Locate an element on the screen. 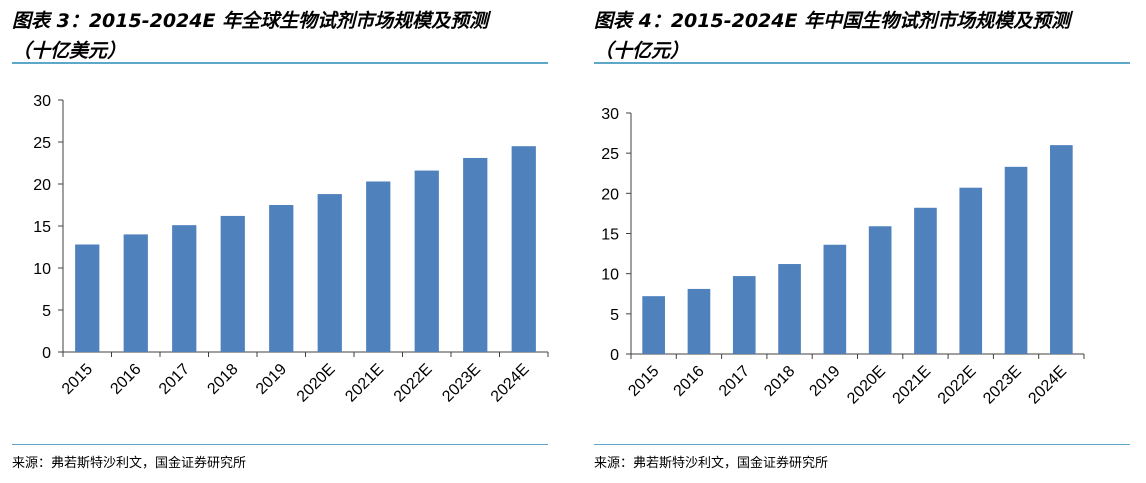 This screenshot has width=1146, height=483. chart-title: 图表 3：2015-2024E 年全球生物试剂市场规模及预测 （十亿美元） is located at coordinates (250, 36).